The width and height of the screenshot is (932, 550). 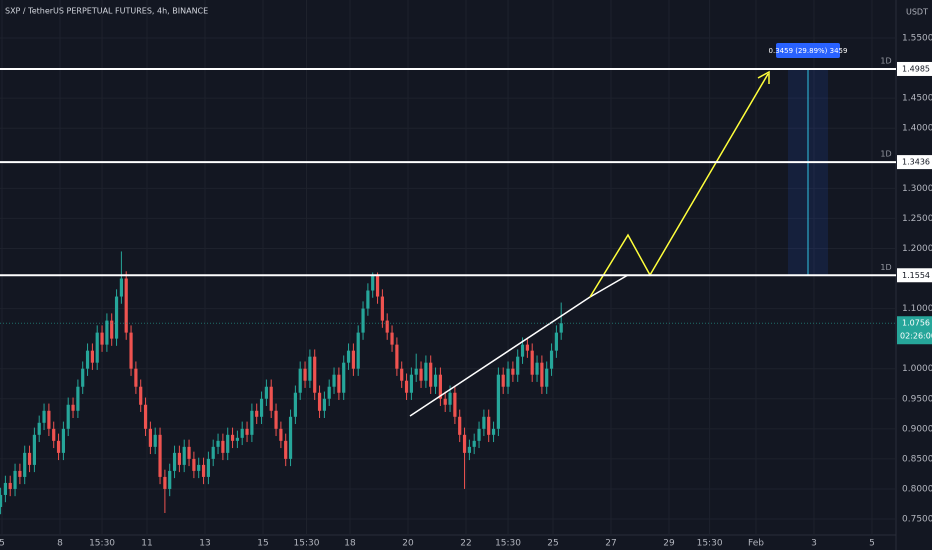 What do you see at coordinates (763, 77) in the screenshot?
I see `arrow-head` at bounding box center [763, 77].